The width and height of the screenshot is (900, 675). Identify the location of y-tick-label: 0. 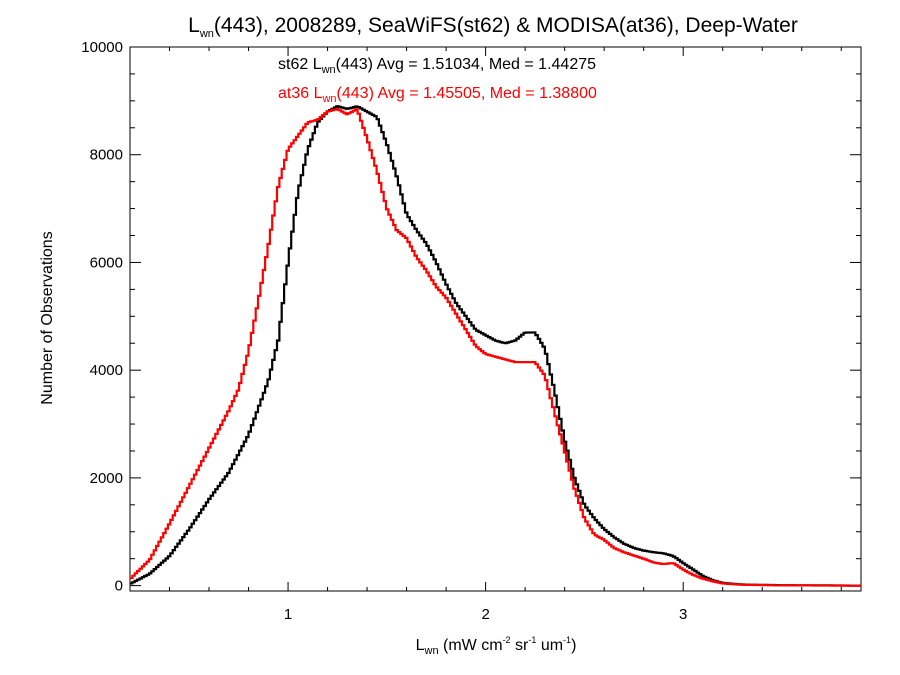
(119, 586).